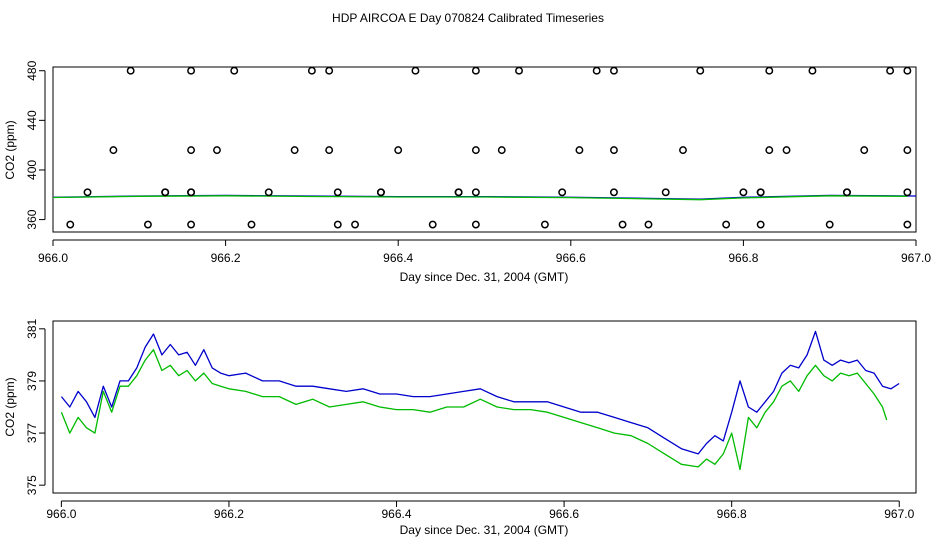 The width and height of the screenshot is (936, 540). I want to click on y-tick-label: 440, so click(32, 120).